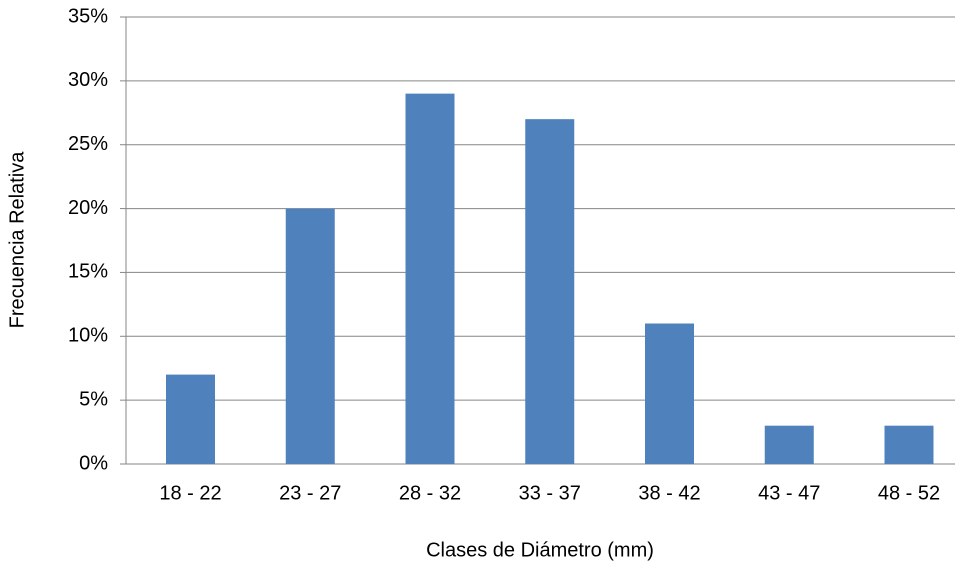  What do you see at coordinates (17, 240) in the screenshot?
I see `y-axis-title: Frecuencia Relativa` at bounding box center [17, 240].